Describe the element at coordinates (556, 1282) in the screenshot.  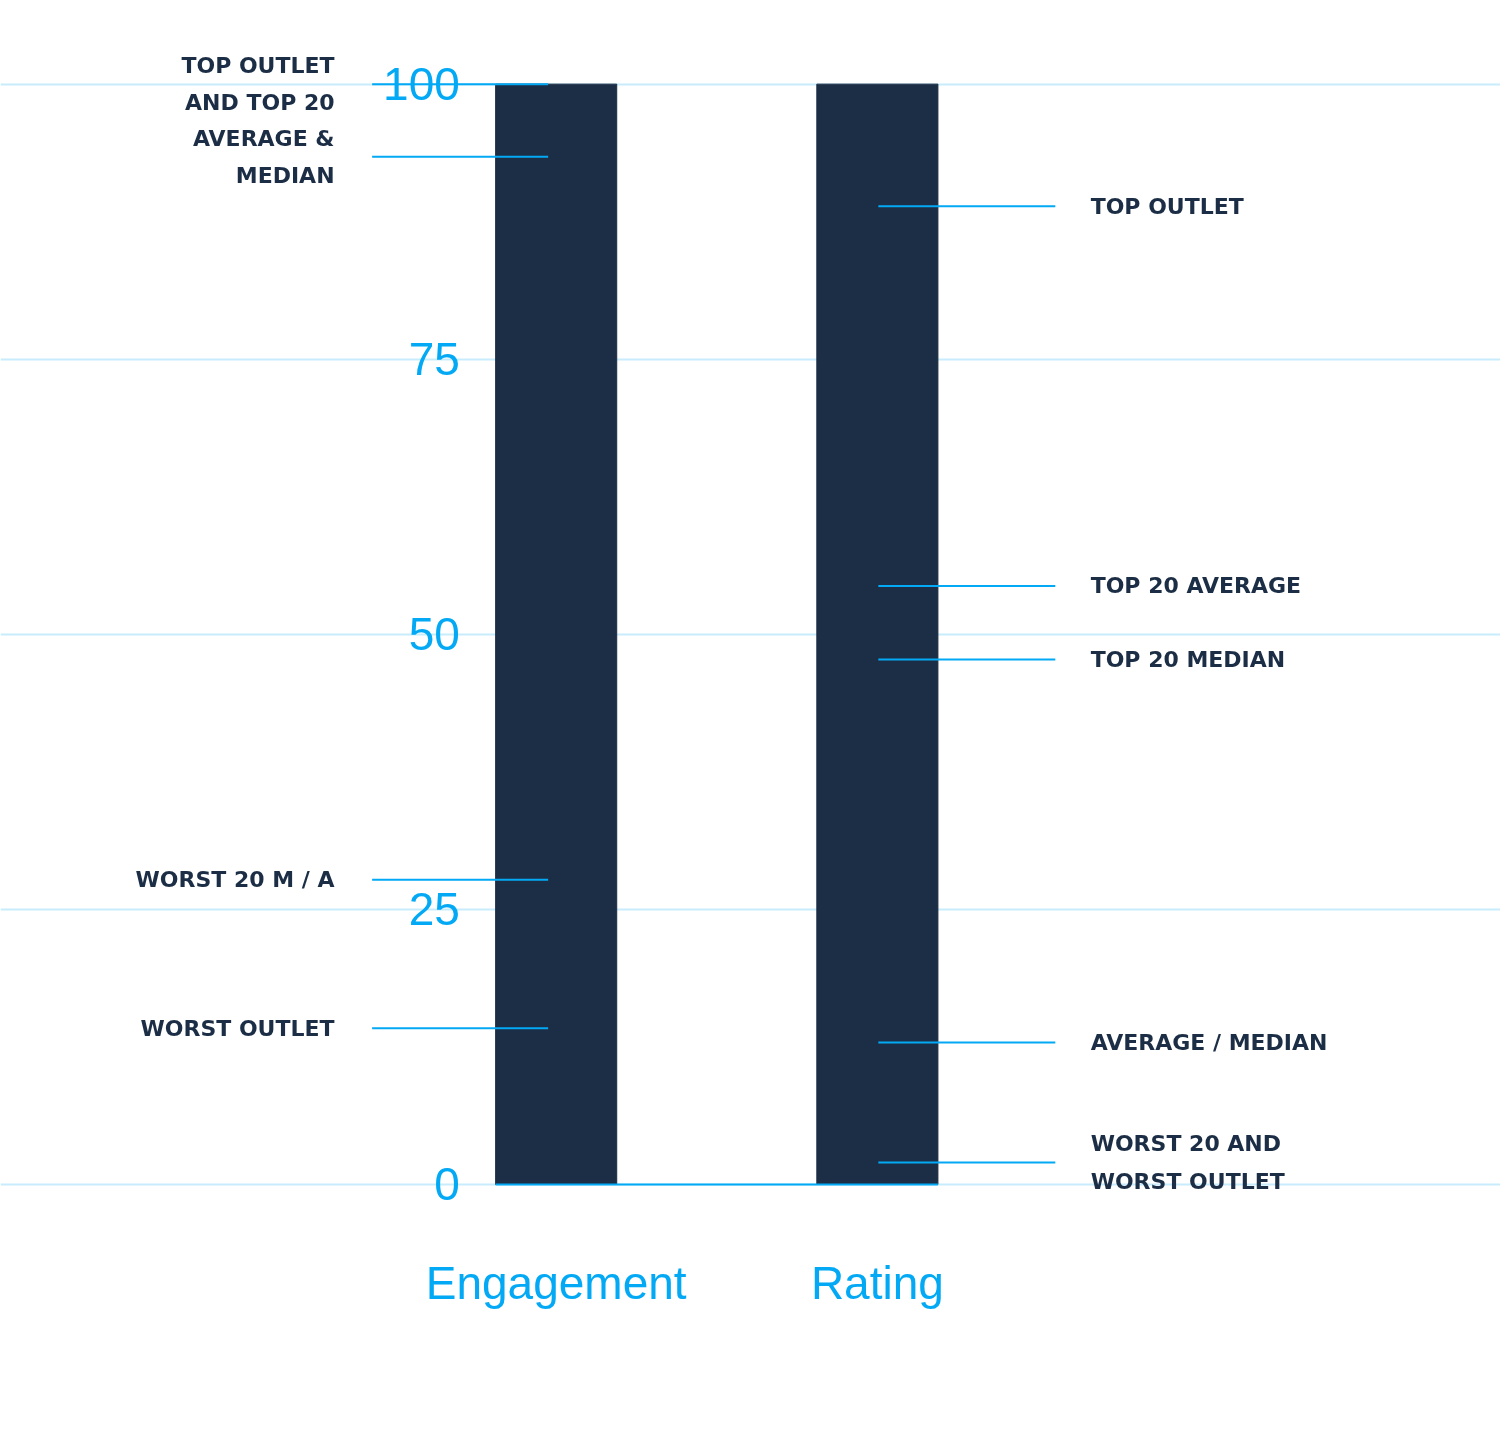
I see `x-tick-label: Engagement` at that location.